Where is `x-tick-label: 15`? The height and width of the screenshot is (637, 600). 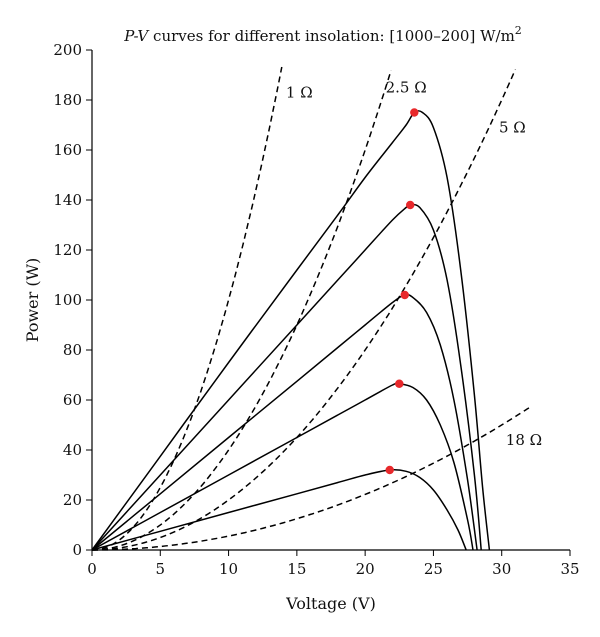 x-tick-label: 15 is located at coordinates (296, 569).